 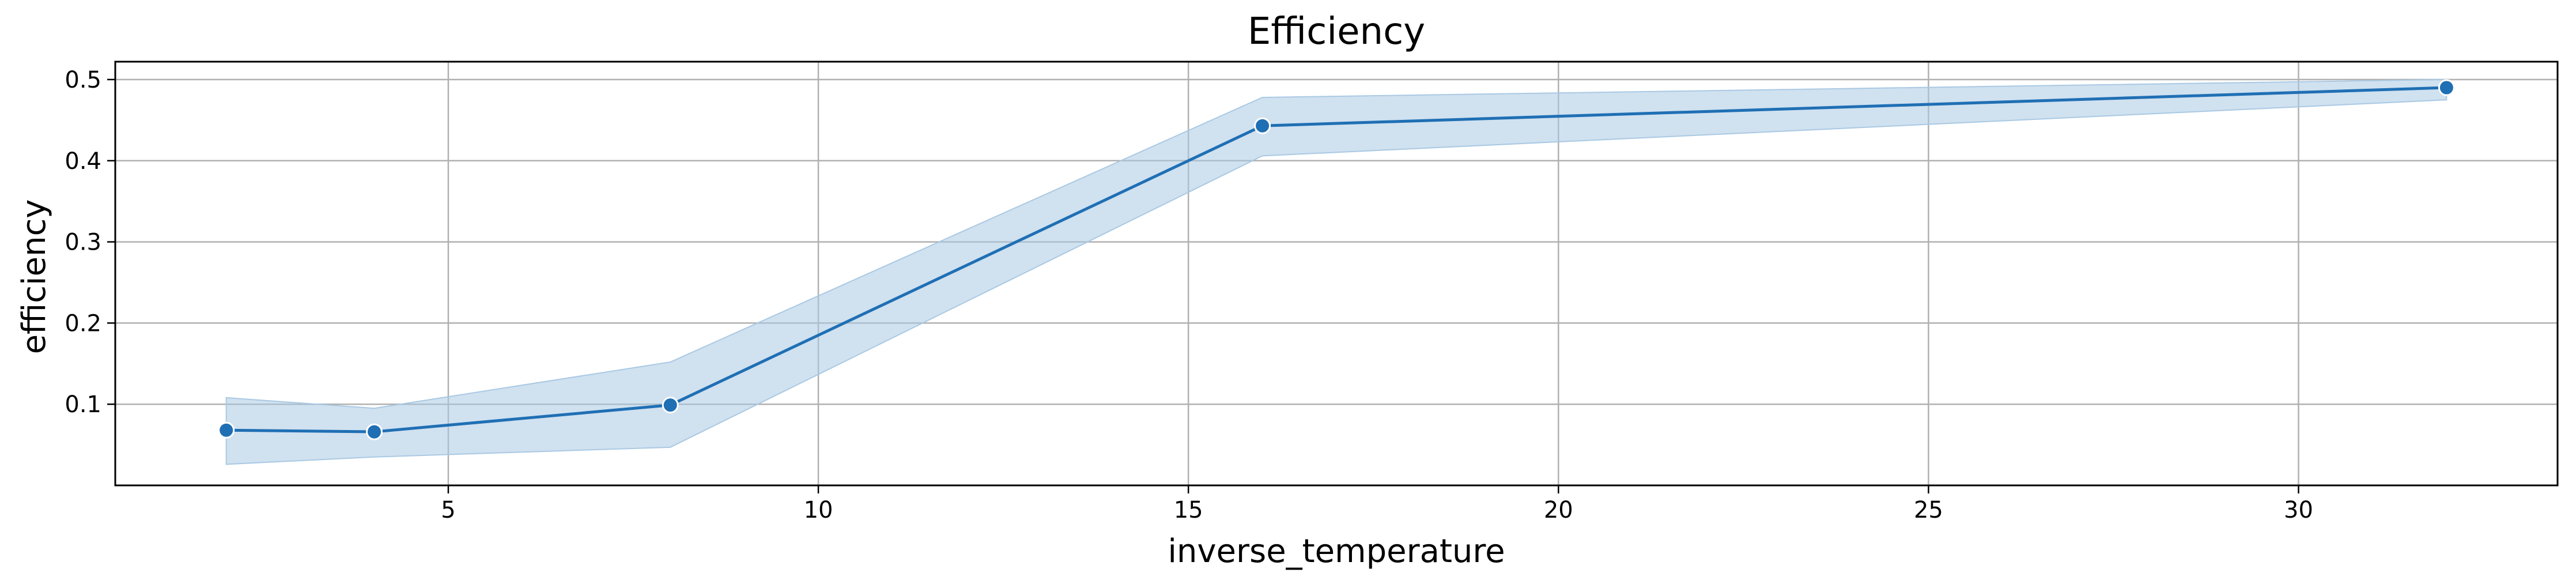 What do you see at coordinates (1928, 510) in the screenshot?
I see `x-tick-label: 25` at bounding box center [1928, 510].